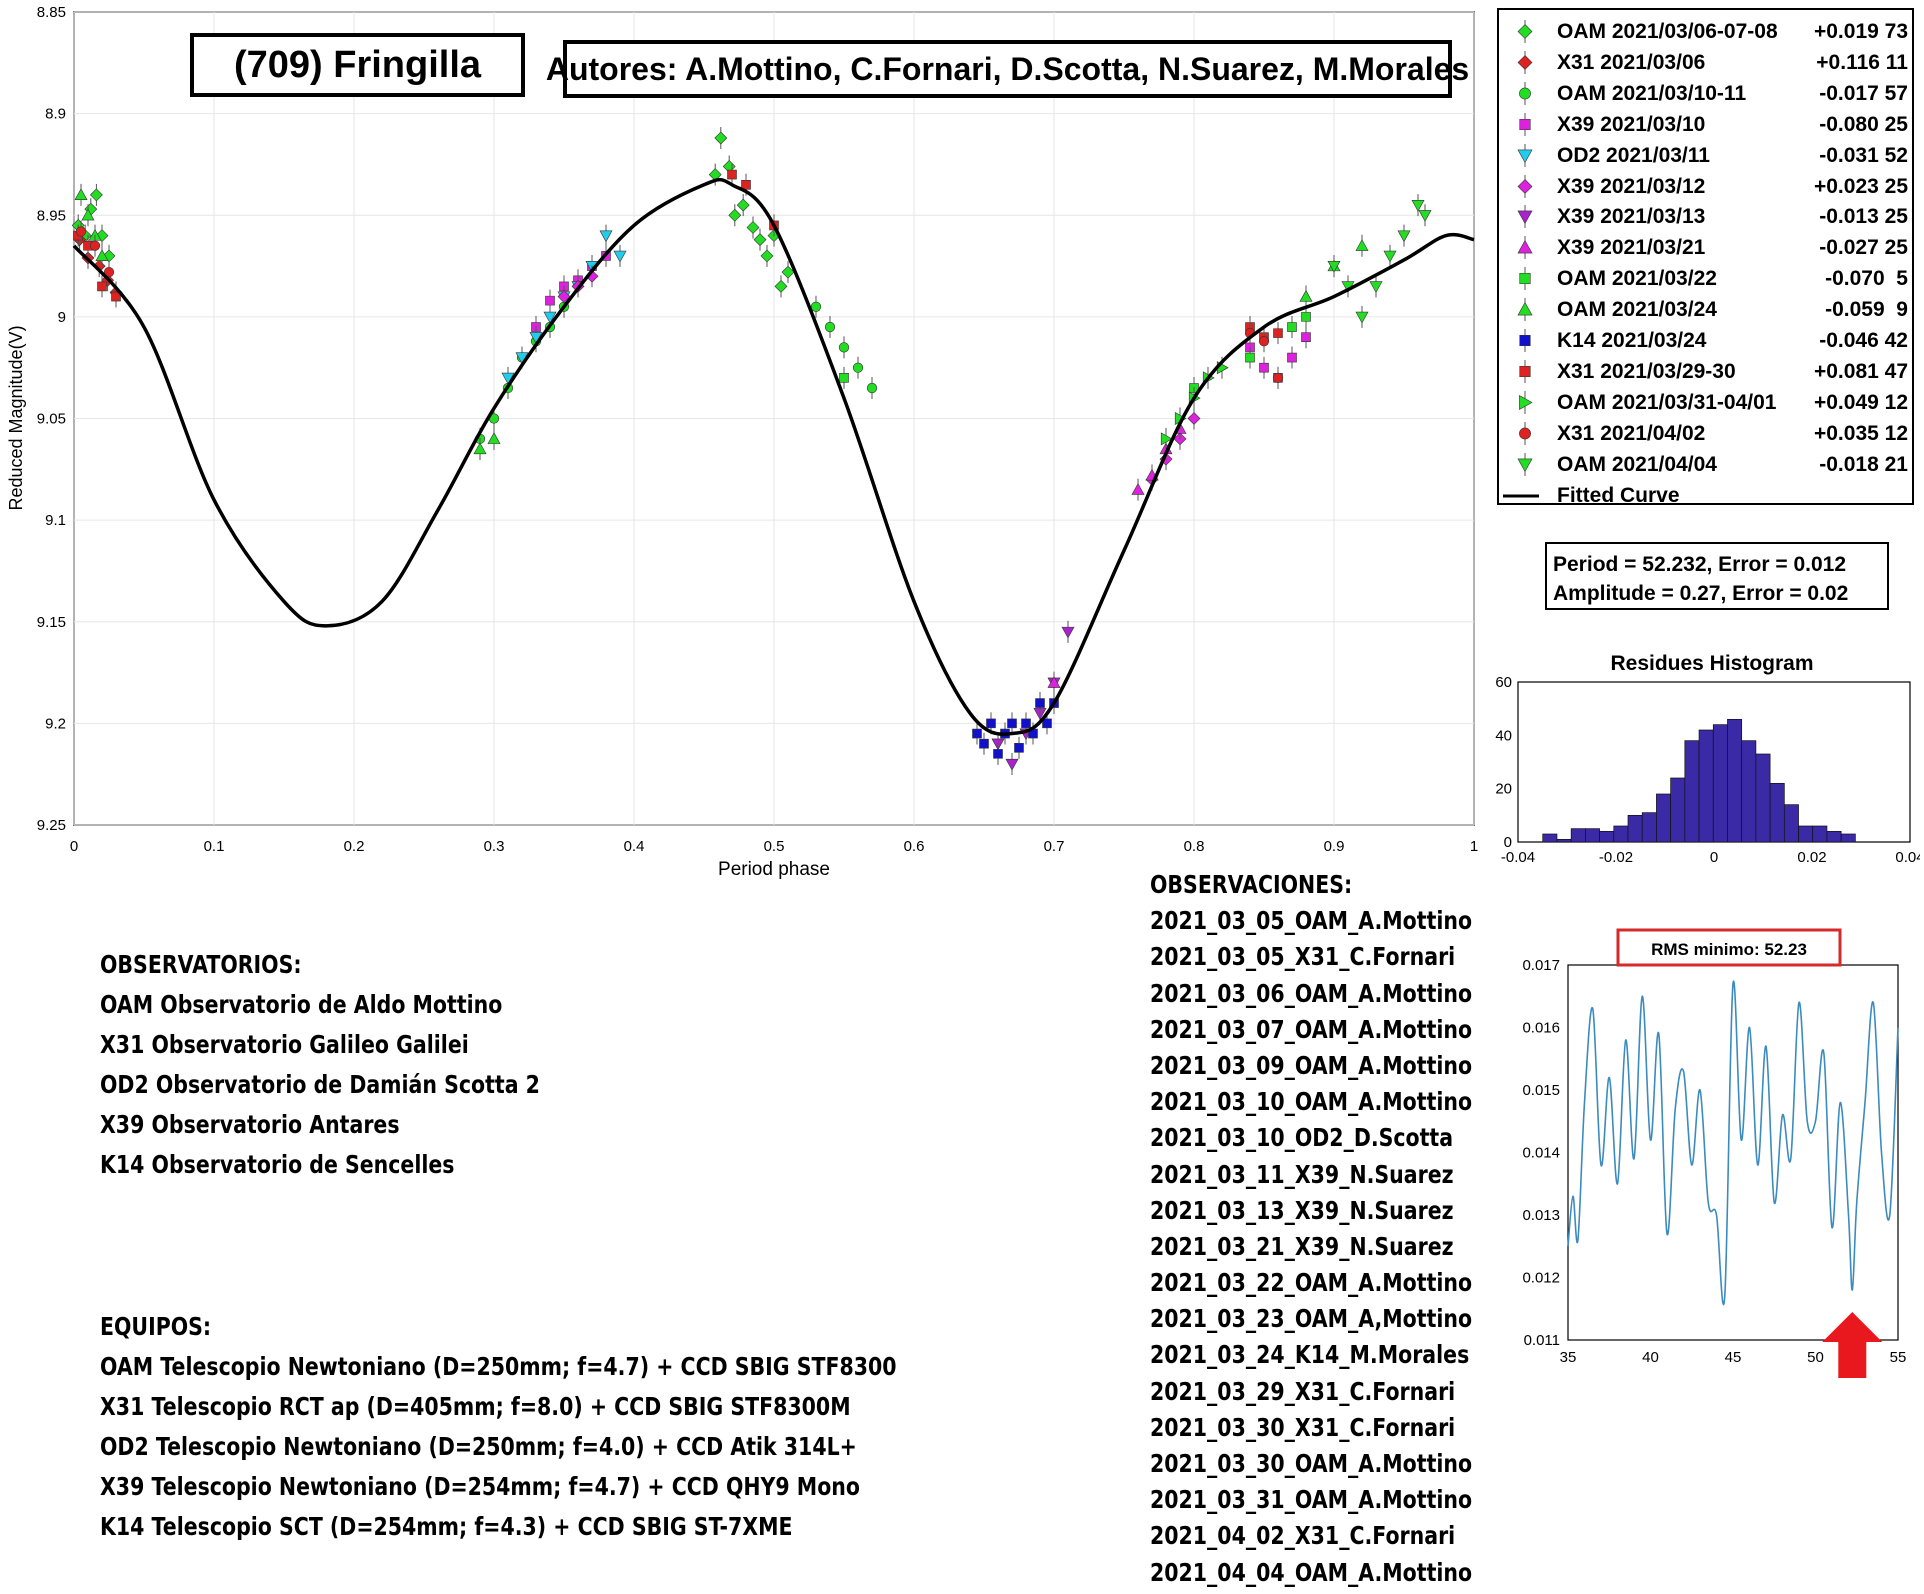 The image size is (1924, 1594). I want to click on line-marker-icon, so click(1521, 495).